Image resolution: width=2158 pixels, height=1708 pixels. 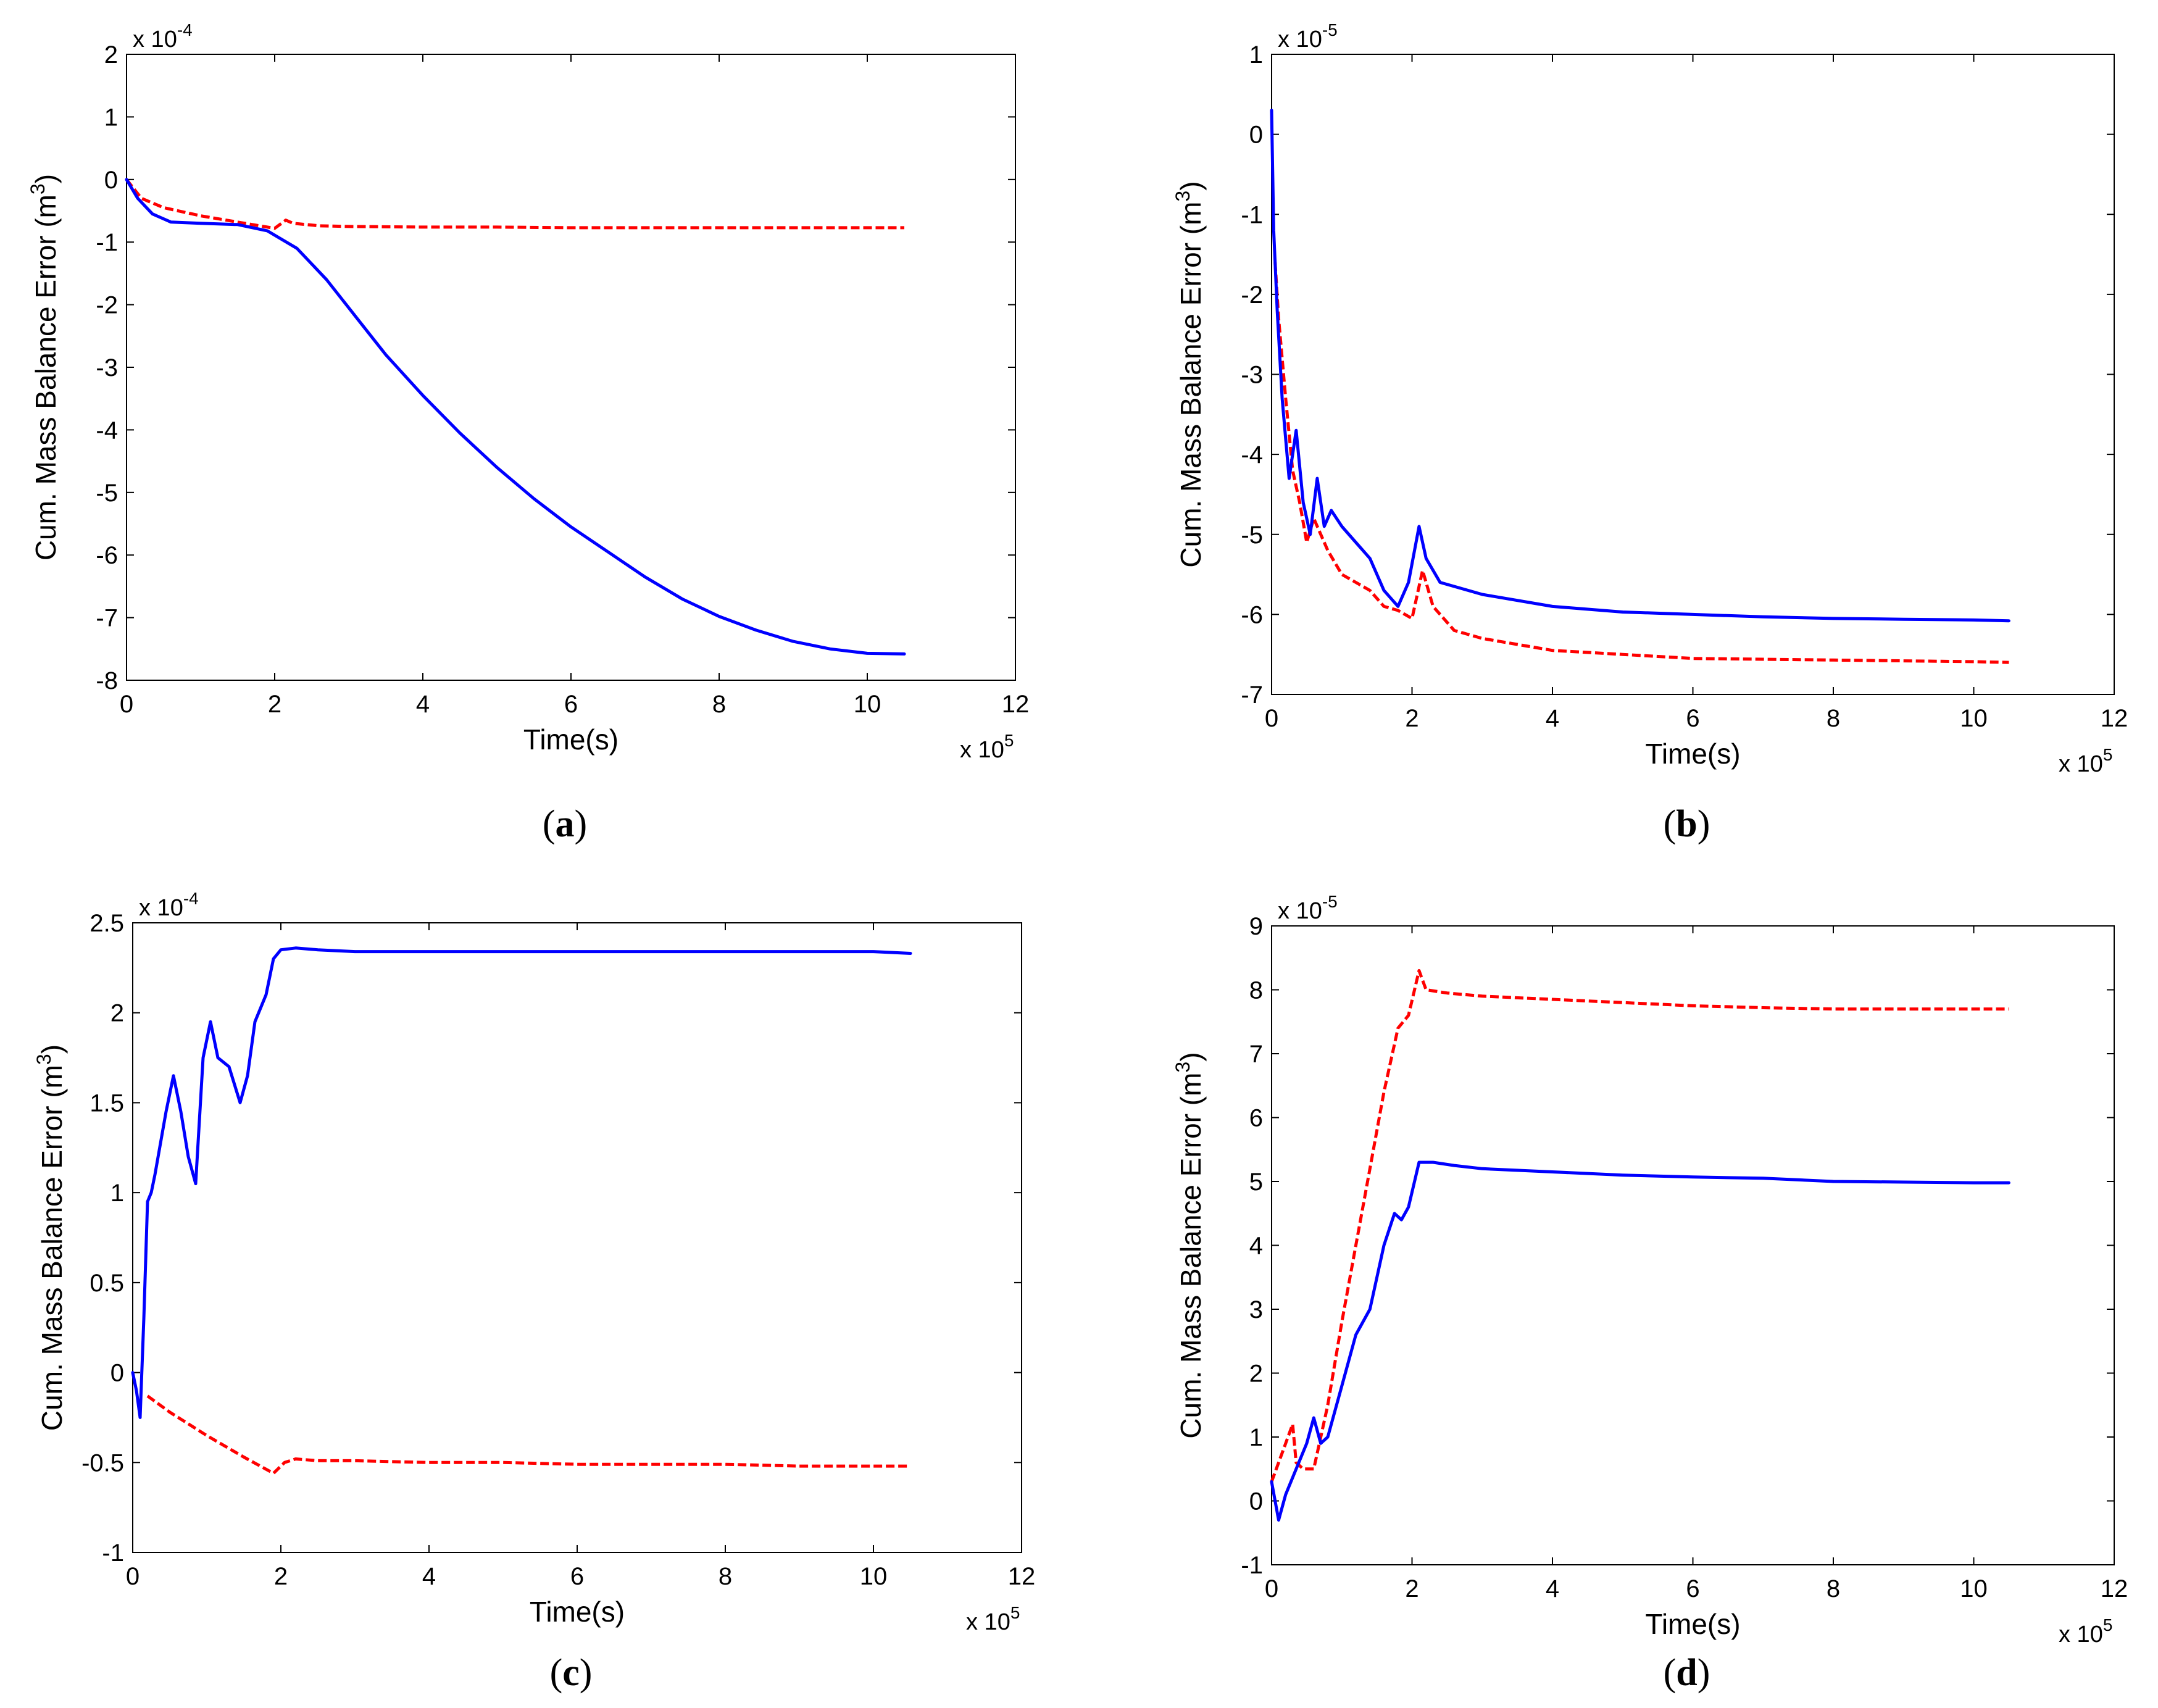 What do you see at coordinates (1687, 824) in the screenshot?
I see `panel-label: (b)` at bounding box center [1687, 824].